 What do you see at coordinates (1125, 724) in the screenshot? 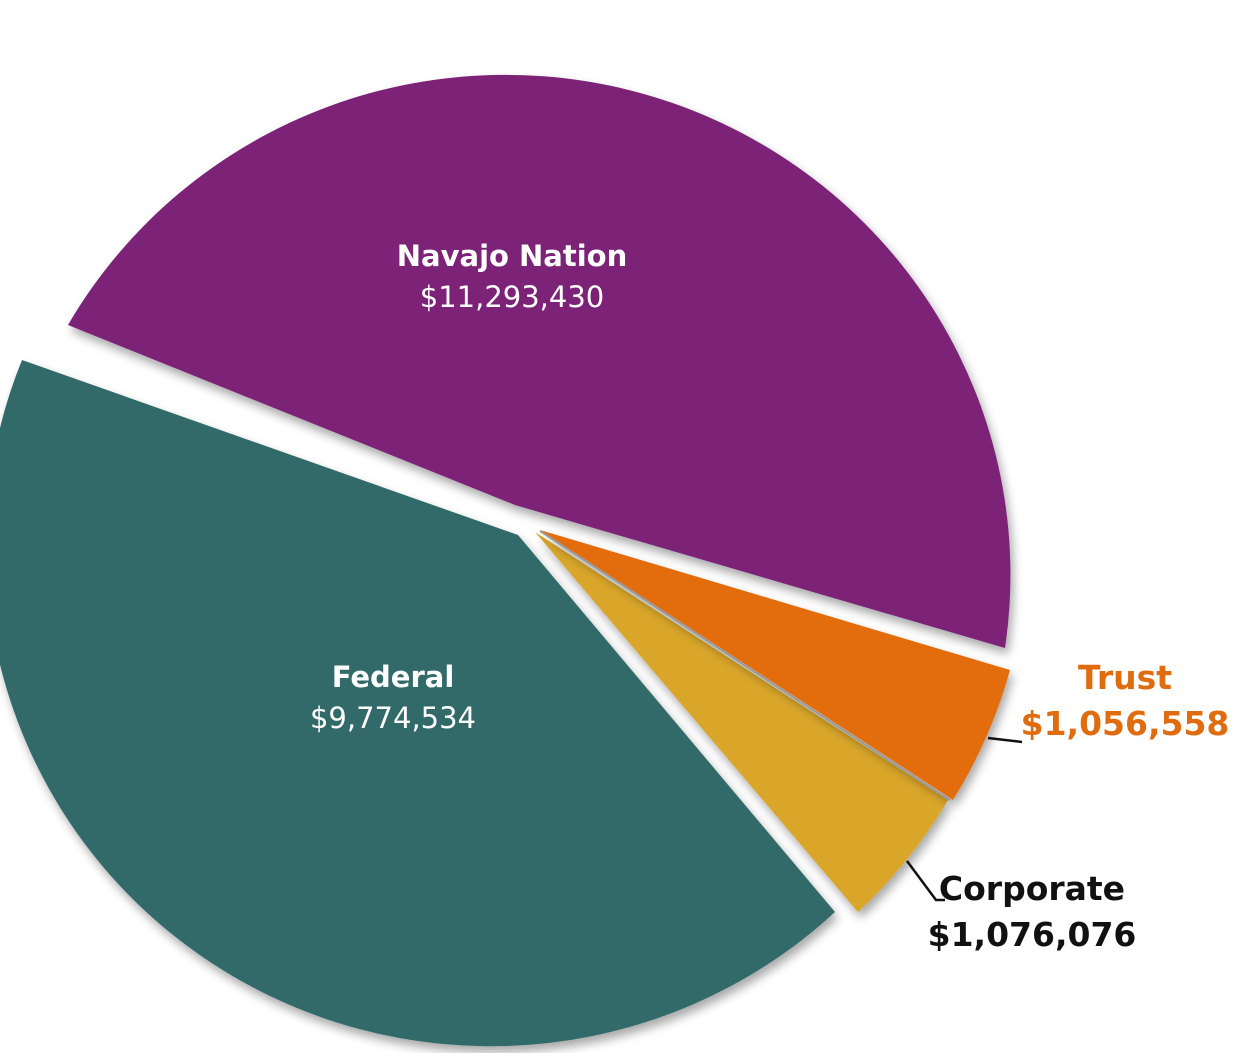
I see `trust-value: $1,056,558` at bounding box center [1125, 724].